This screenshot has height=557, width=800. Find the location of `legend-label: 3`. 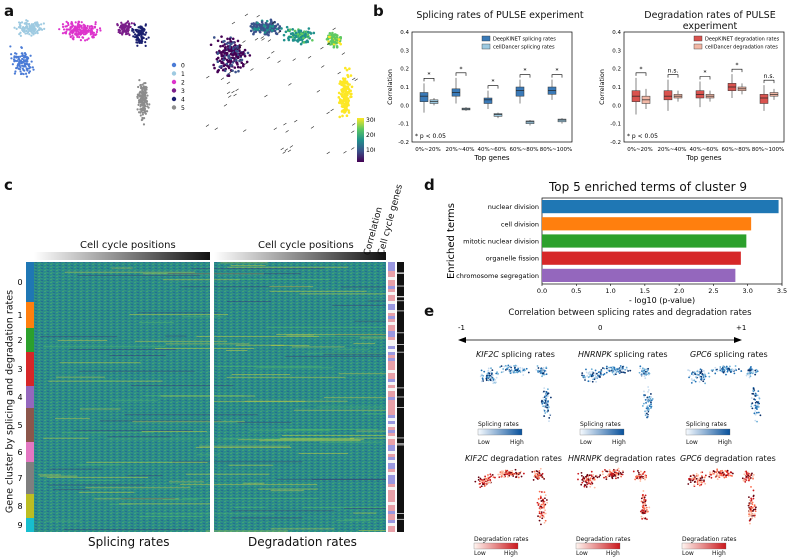

legend-label: 3 is located at coordinates (183, 91).